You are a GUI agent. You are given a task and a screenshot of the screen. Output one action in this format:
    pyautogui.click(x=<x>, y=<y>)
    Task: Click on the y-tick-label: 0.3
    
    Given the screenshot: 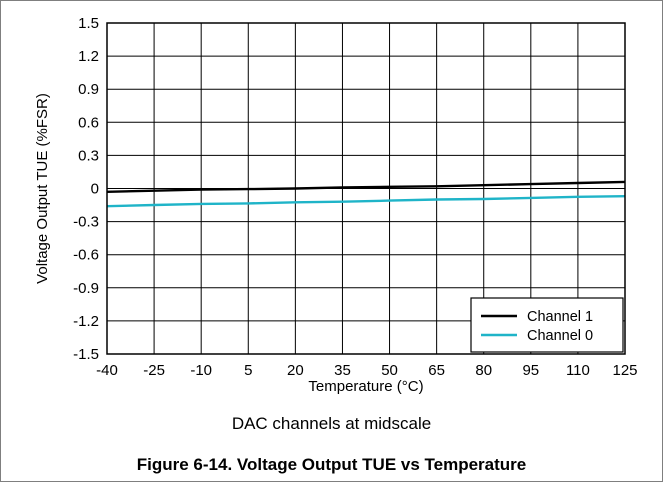 What is the action you would take?
    pyautogui.click(x=88, y=155)
    